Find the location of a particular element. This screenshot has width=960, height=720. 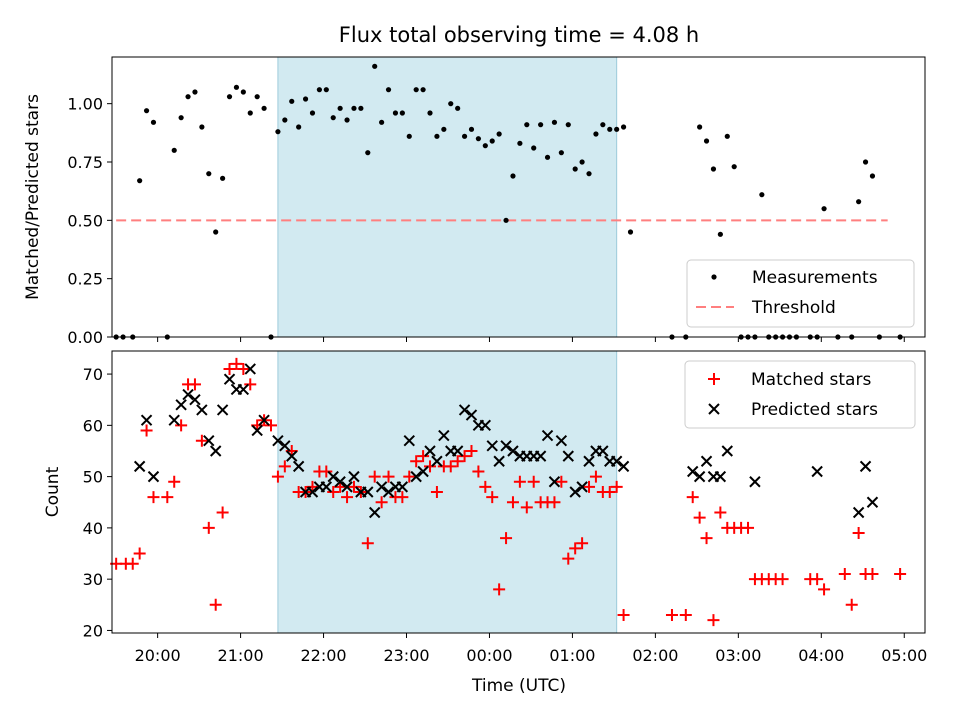

x-axis-label: Time (UTC) is located at coordinates (518, 686).